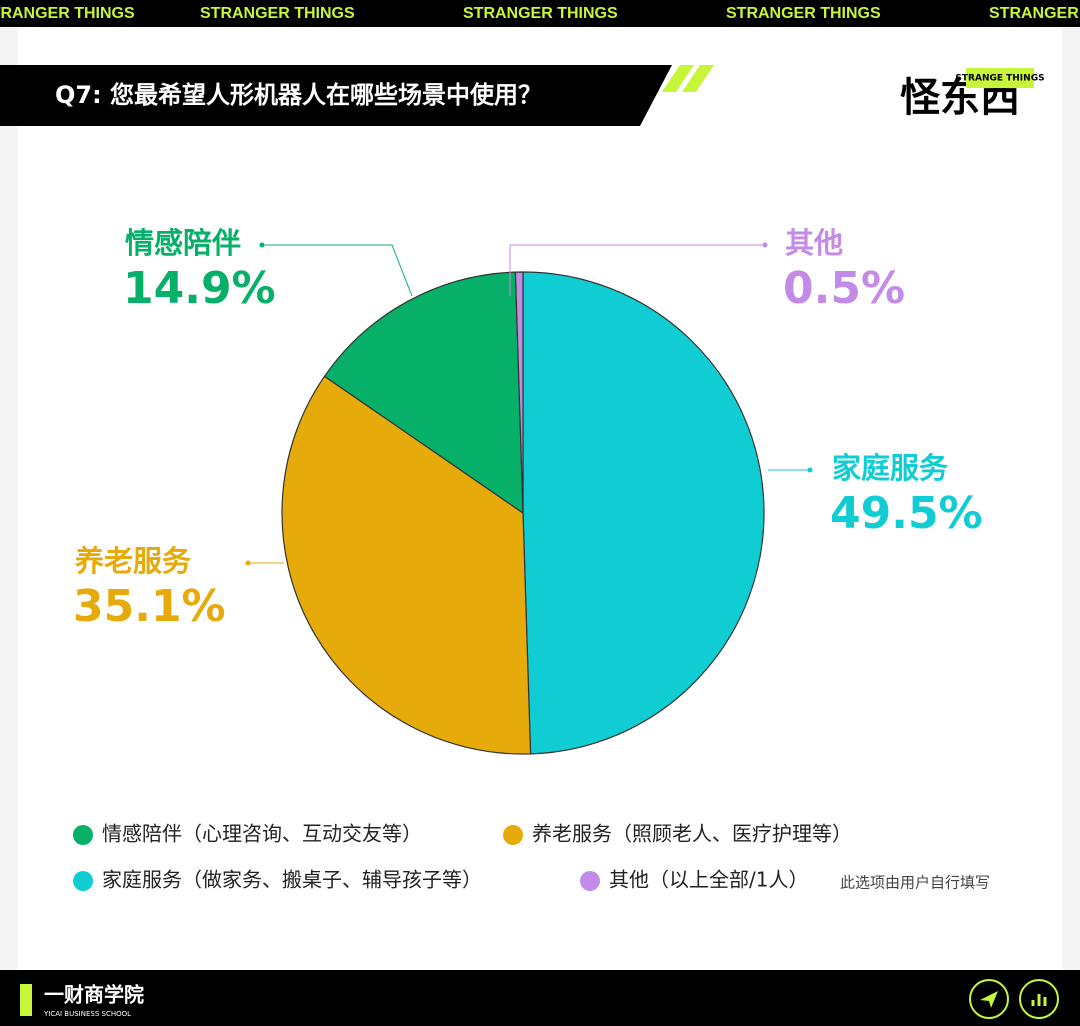 The image size is (1080, 1026). What do you see at coordinates (708, 880) in the screenshot?
I see `legend-label: 其他（以上全部/1人）` at bounding box center [708, 880].